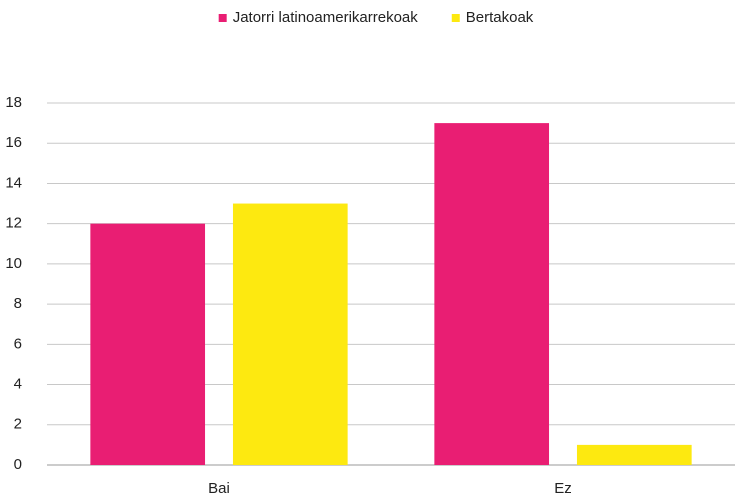 Image resolution: width=752 pixels, height=496 pixels. Describe the element at coordinates (219, 488) in the screenshot. I see `x-tick-label: Bai` at that location.